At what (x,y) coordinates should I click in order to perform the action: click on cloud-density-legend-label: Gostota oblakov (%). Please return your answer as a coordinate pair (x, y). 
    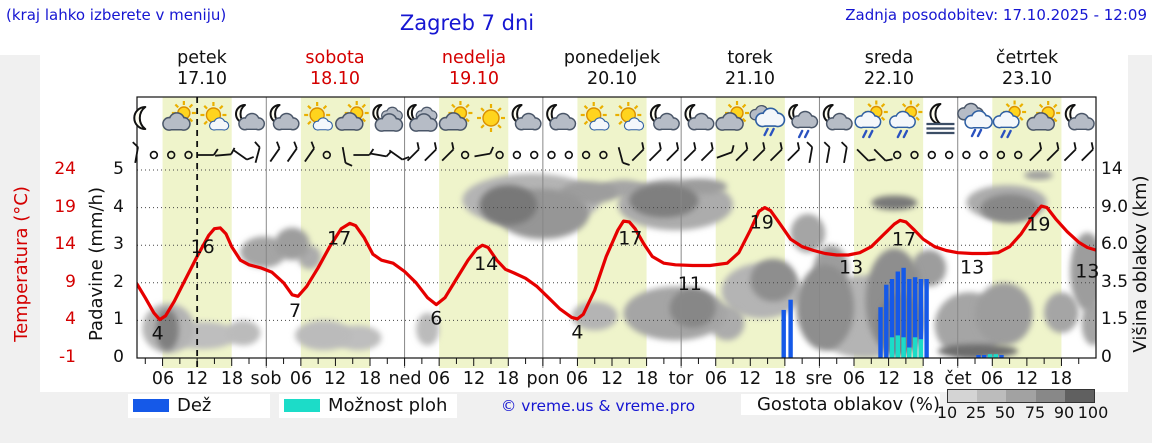
    Looking at the image, I should click on (840, 404).